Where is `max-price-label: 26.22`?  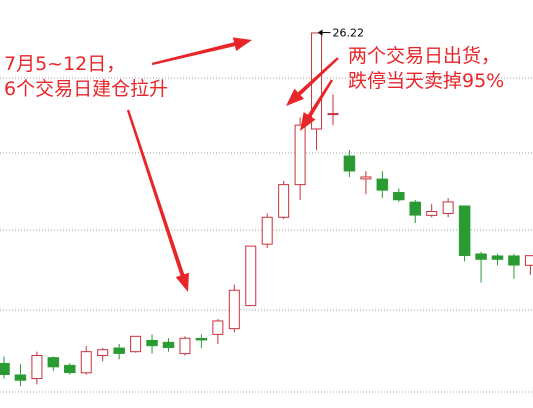
max-price-label: 26.22 is located at coordinates (349, 33).